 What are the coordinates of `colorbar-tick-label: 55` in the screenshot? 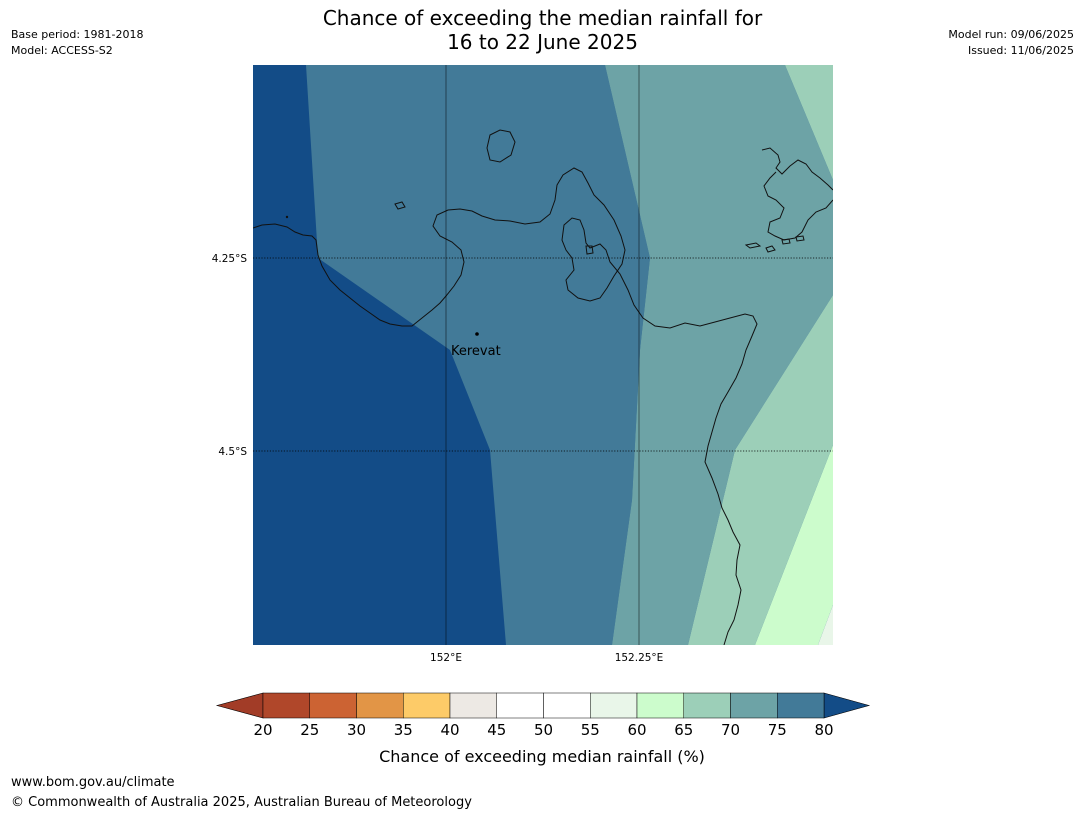 It's located at (590, 730).